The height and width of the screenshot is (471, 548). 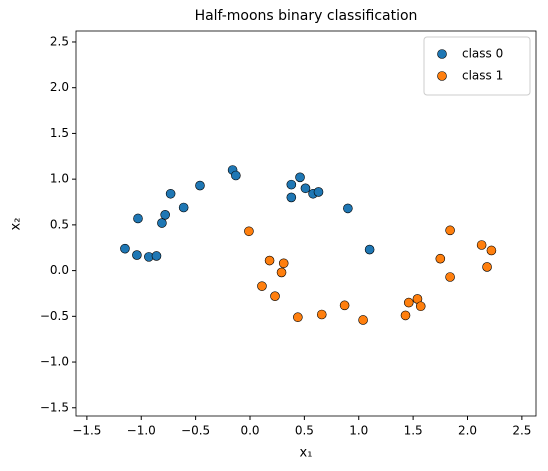 I want to click on y-tick-label: −1.0, so click(x=54, y=362).